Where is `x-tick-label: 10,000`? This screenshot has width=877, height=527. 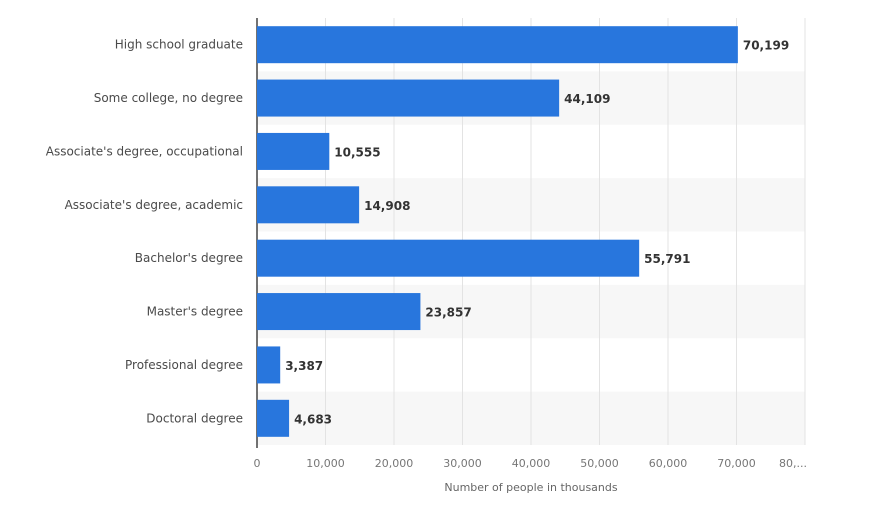 x-tick-label: 10,000 is located at coordinates (325, 463).